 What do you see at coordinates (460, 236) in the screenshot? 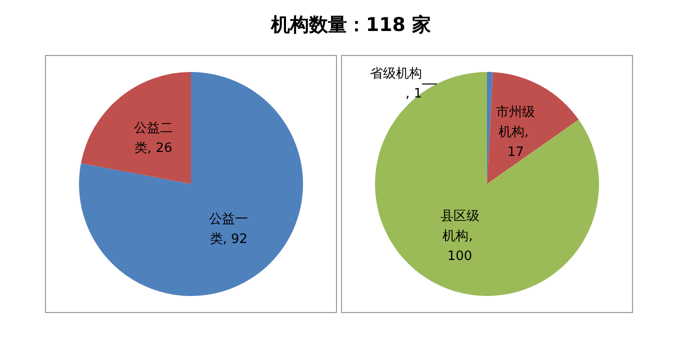
I see `slice-label: 县区级机构, 100` at bounding box center [460, 236].